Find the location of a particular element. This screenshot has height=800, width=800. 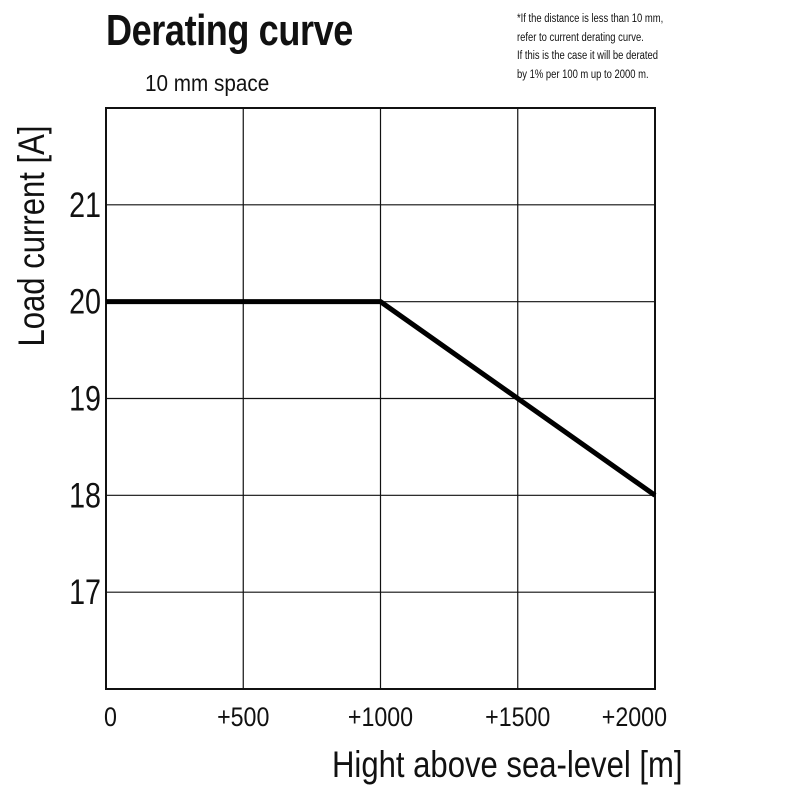

y-tick-label: 19 is located at coordinates (85, 398).